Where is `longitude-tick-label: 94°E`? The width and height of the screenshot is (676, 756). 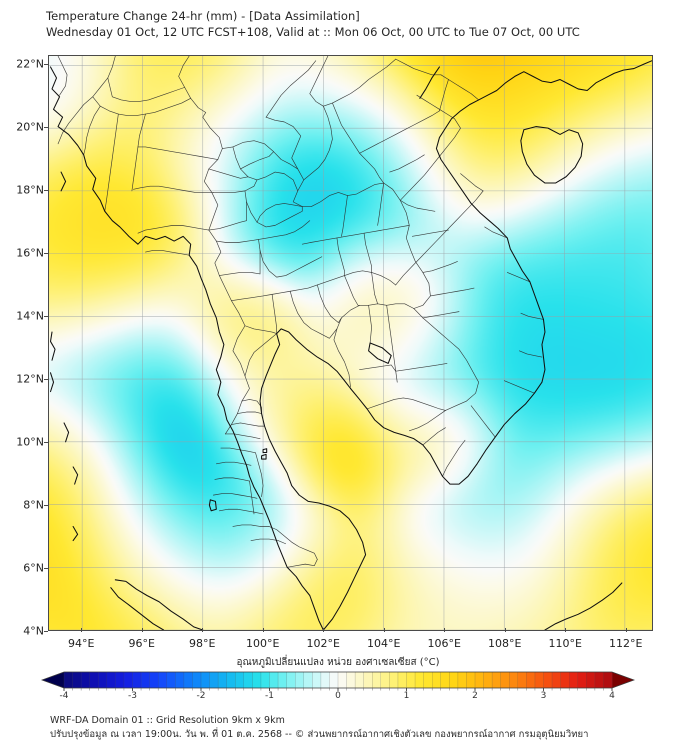 longitude-tick-label: 94°E is located at coordinates (81, 643).